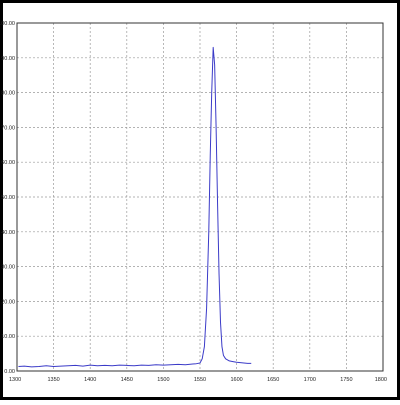 Image resolution: width=400 pixels, height=405 pixels. What do you see at coordinates (381, 380) in the screenshot?
I see `x-tick-label: 1800` at bounding box center [381, 380].